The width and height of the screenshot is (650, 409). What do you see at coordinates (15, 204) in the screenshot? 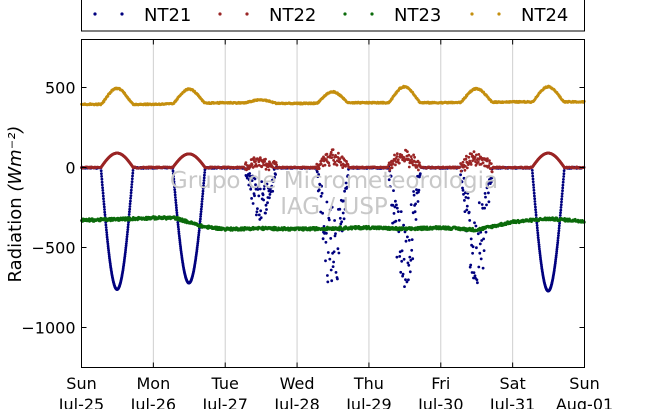
I see `y-axis-label: Radiation (Wm⁻²)` at bounding box center [15, 204].